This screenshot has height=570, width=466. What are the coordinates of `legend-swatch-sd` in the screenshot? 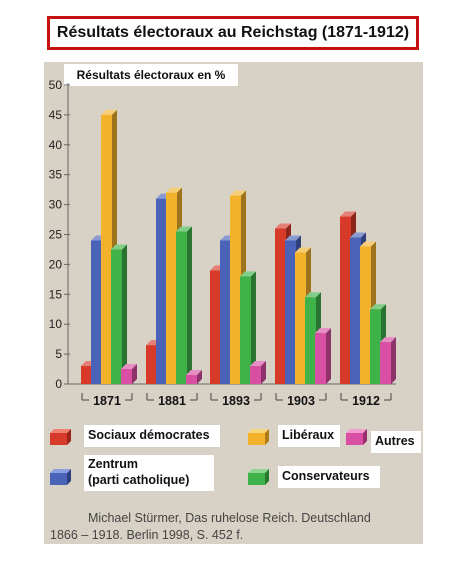 It's located at (61, 437).